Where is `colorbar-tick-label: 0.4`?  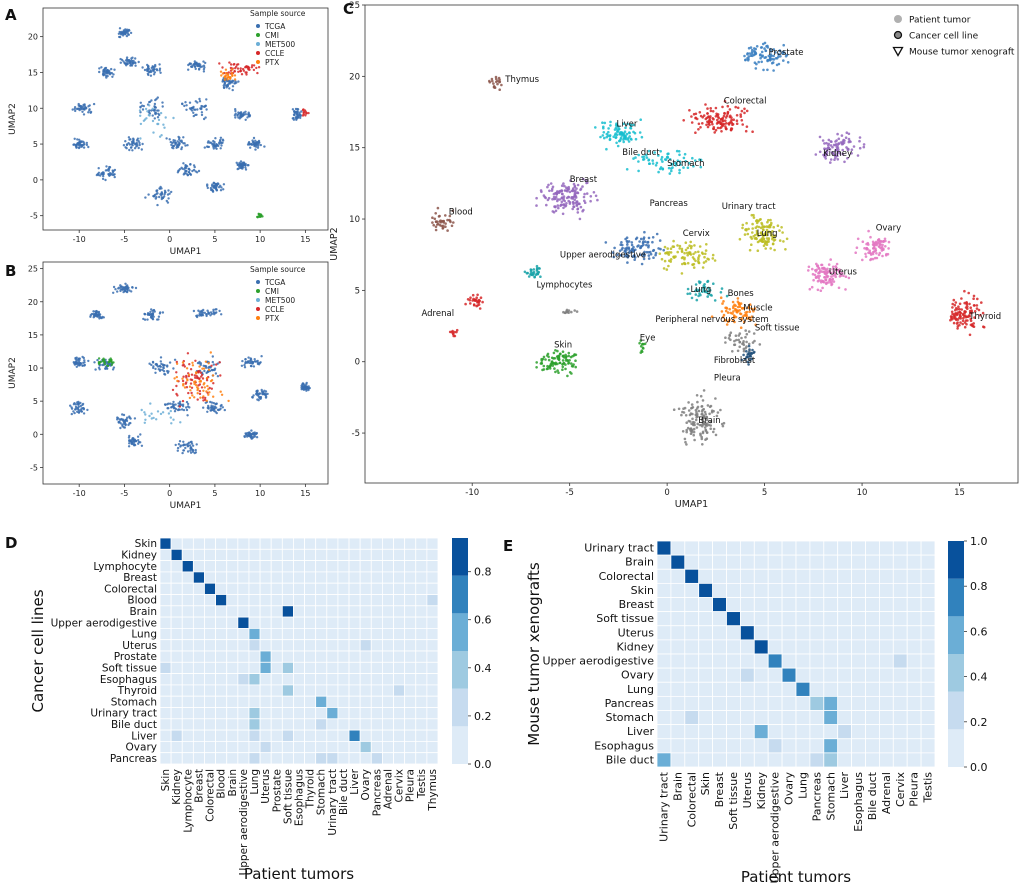 colorbar-tick-label: 0.4 is located at coordinates (979, 677).